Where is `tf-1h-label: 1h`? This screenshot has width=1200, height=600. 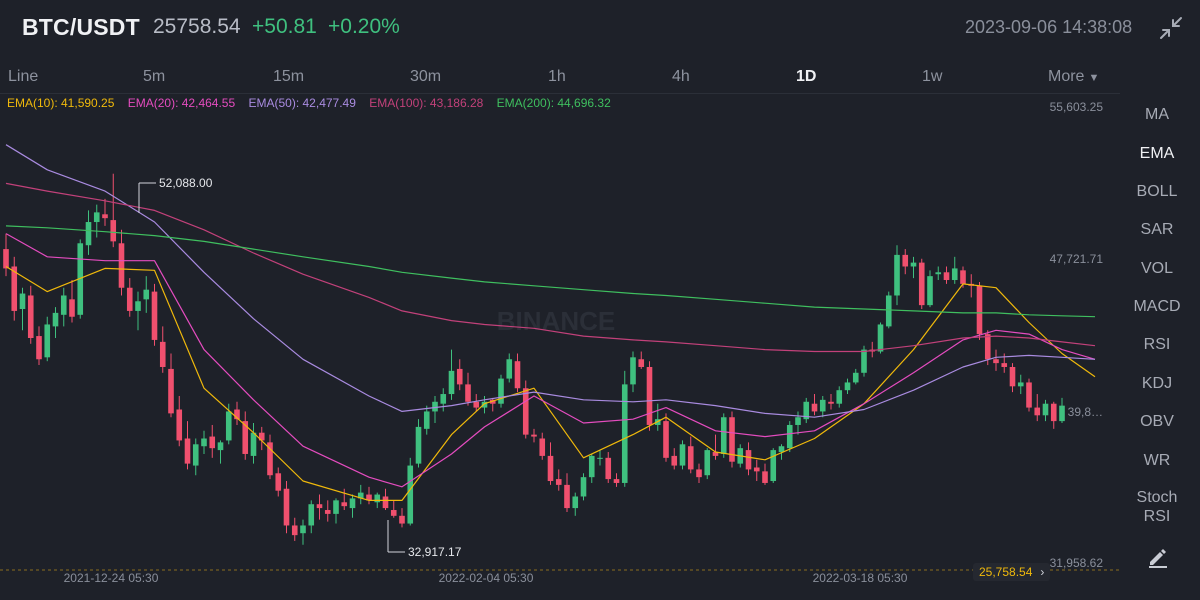 tf-1h-label: 1h is located at coordinates (557, 76).